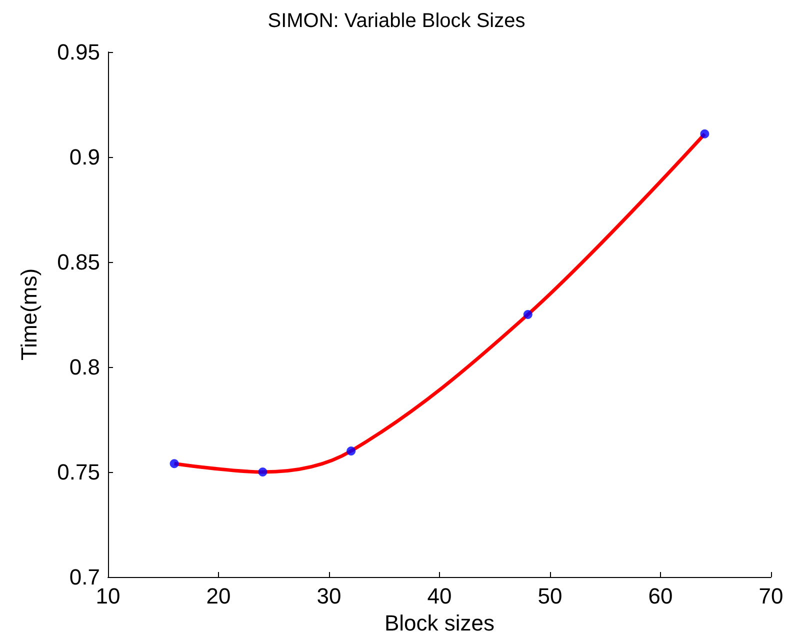 The height and width of the screenshot is (641, 793). I want to click on y-tick-label: 0.95, so click(78, 52).